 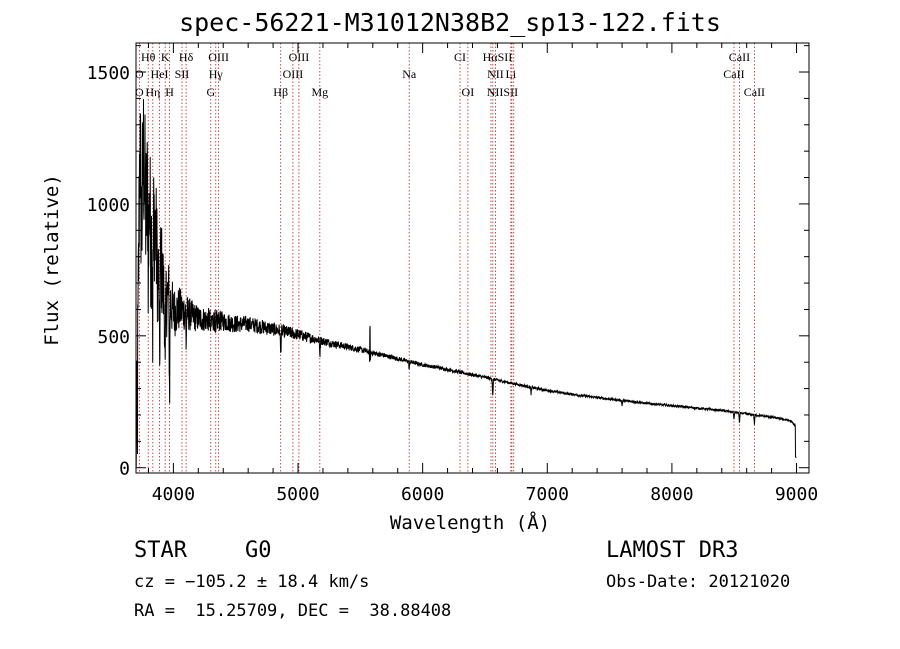 What do you see at coordinates (498, 57) in the screenshot?
I see `line-annotation: HαSII` at bounding box center [498, 57].